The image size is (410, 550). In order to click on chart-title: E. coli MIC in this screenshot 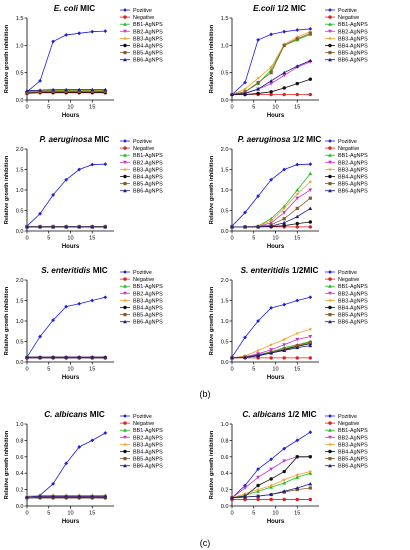, I will do `click(74, 8)`.